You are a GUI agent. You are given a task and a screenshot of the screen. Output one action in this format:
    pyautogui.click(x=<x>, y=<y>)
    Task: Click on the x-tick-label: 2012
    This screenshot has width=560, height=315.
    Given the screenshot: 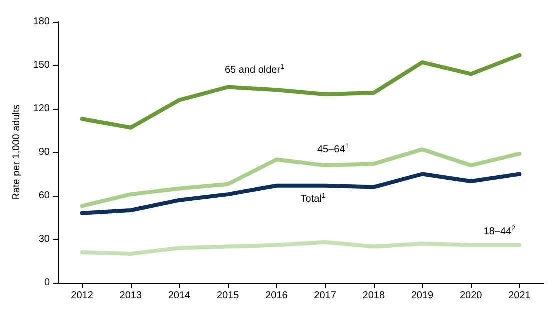 What is the action you would take?
    pyautogui.click(x=82, y=296)
    